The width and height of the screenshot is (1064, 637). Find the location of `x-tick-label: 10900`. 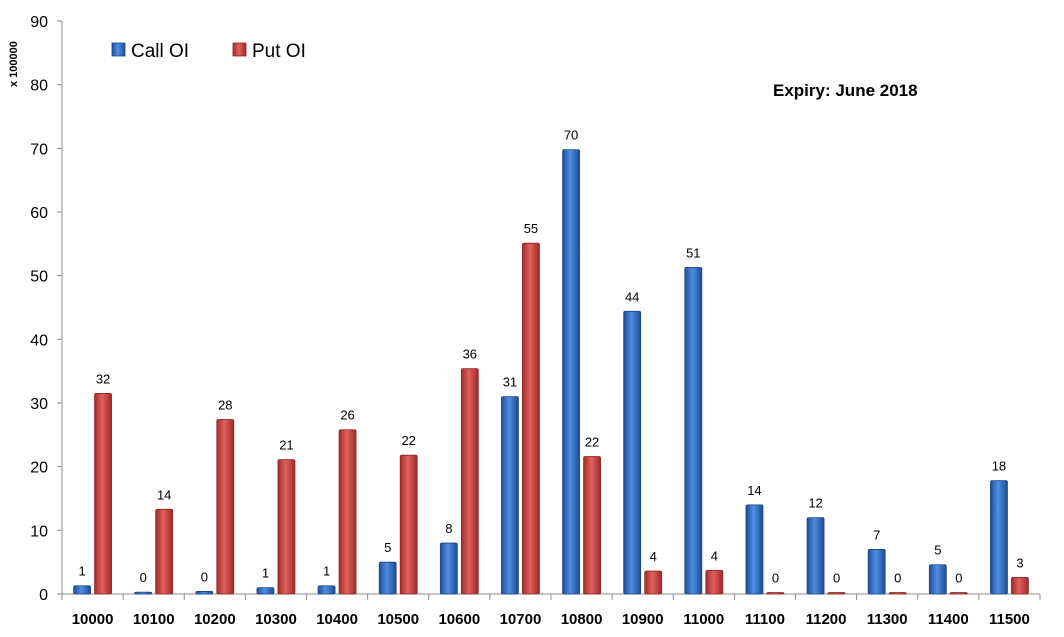

x-tick-label: 10900 is located at coordinates (643, 619).